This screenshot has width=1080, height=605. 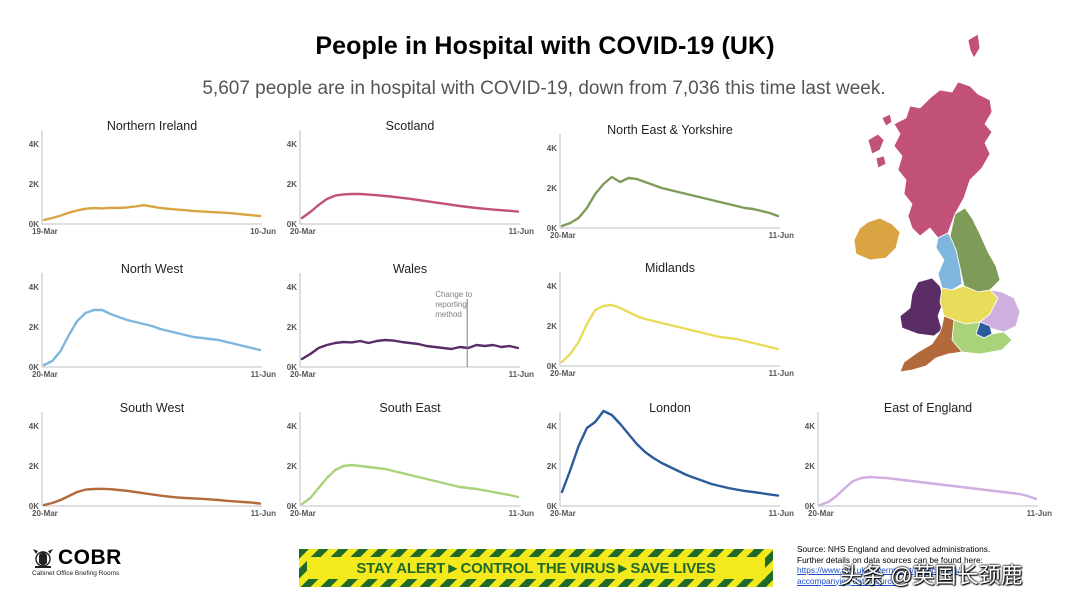 What do you see at coordinates (670, 408) in the screenshot?
I see `chart-title: London` at bounding box center [670, 408].